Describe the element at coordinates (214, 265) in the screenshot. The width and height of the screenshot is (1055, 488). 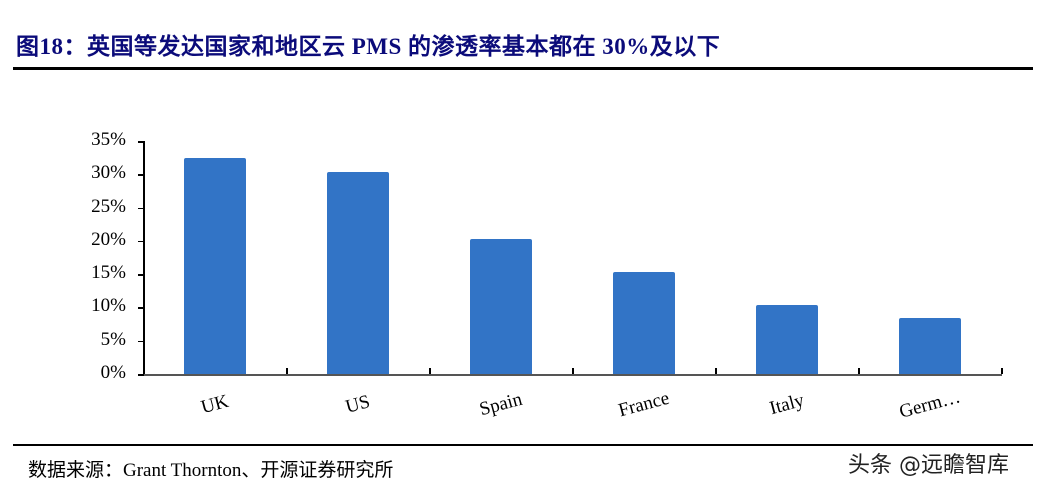
I see `bar-uk` at that location.